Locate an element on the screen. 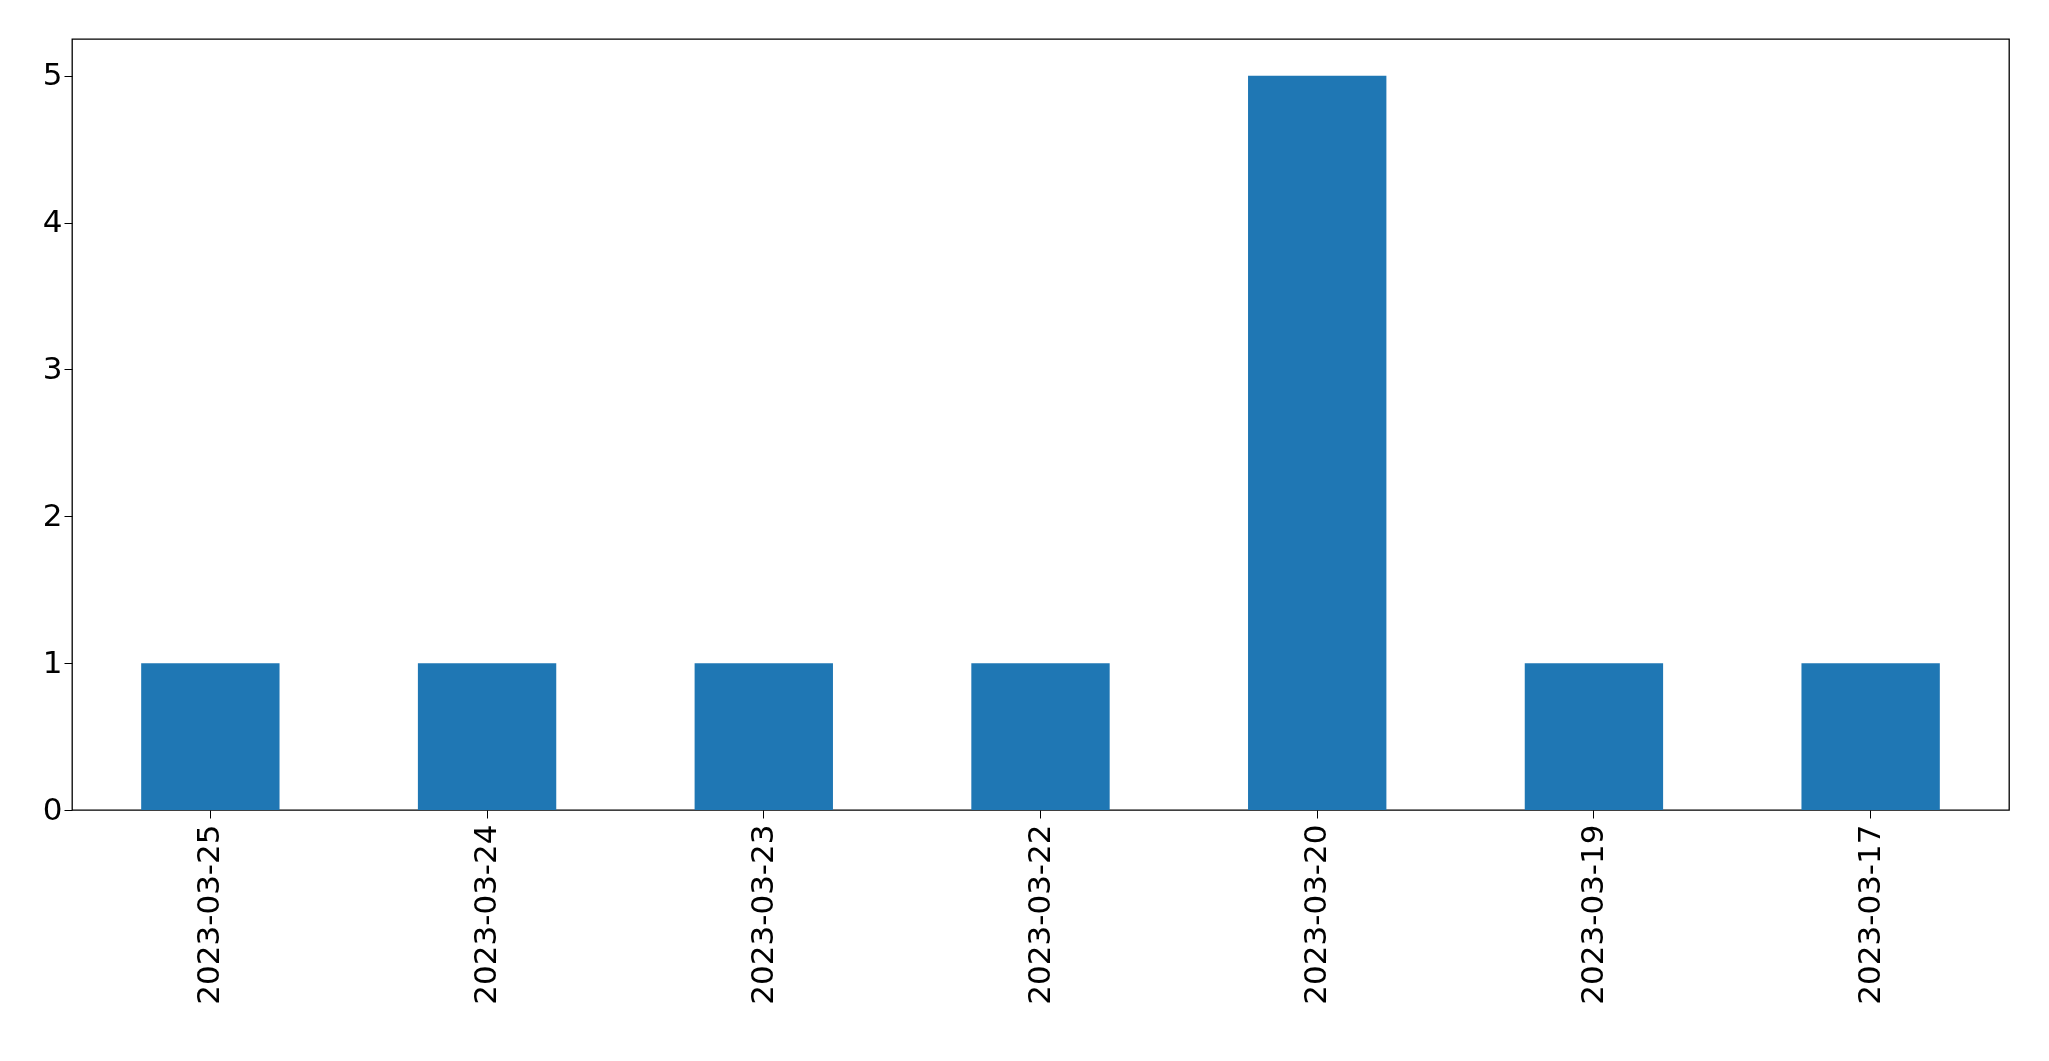 This screenshot has height=1061, width=2049. y-tick-label: 4 is located at coordinates (52, 221).